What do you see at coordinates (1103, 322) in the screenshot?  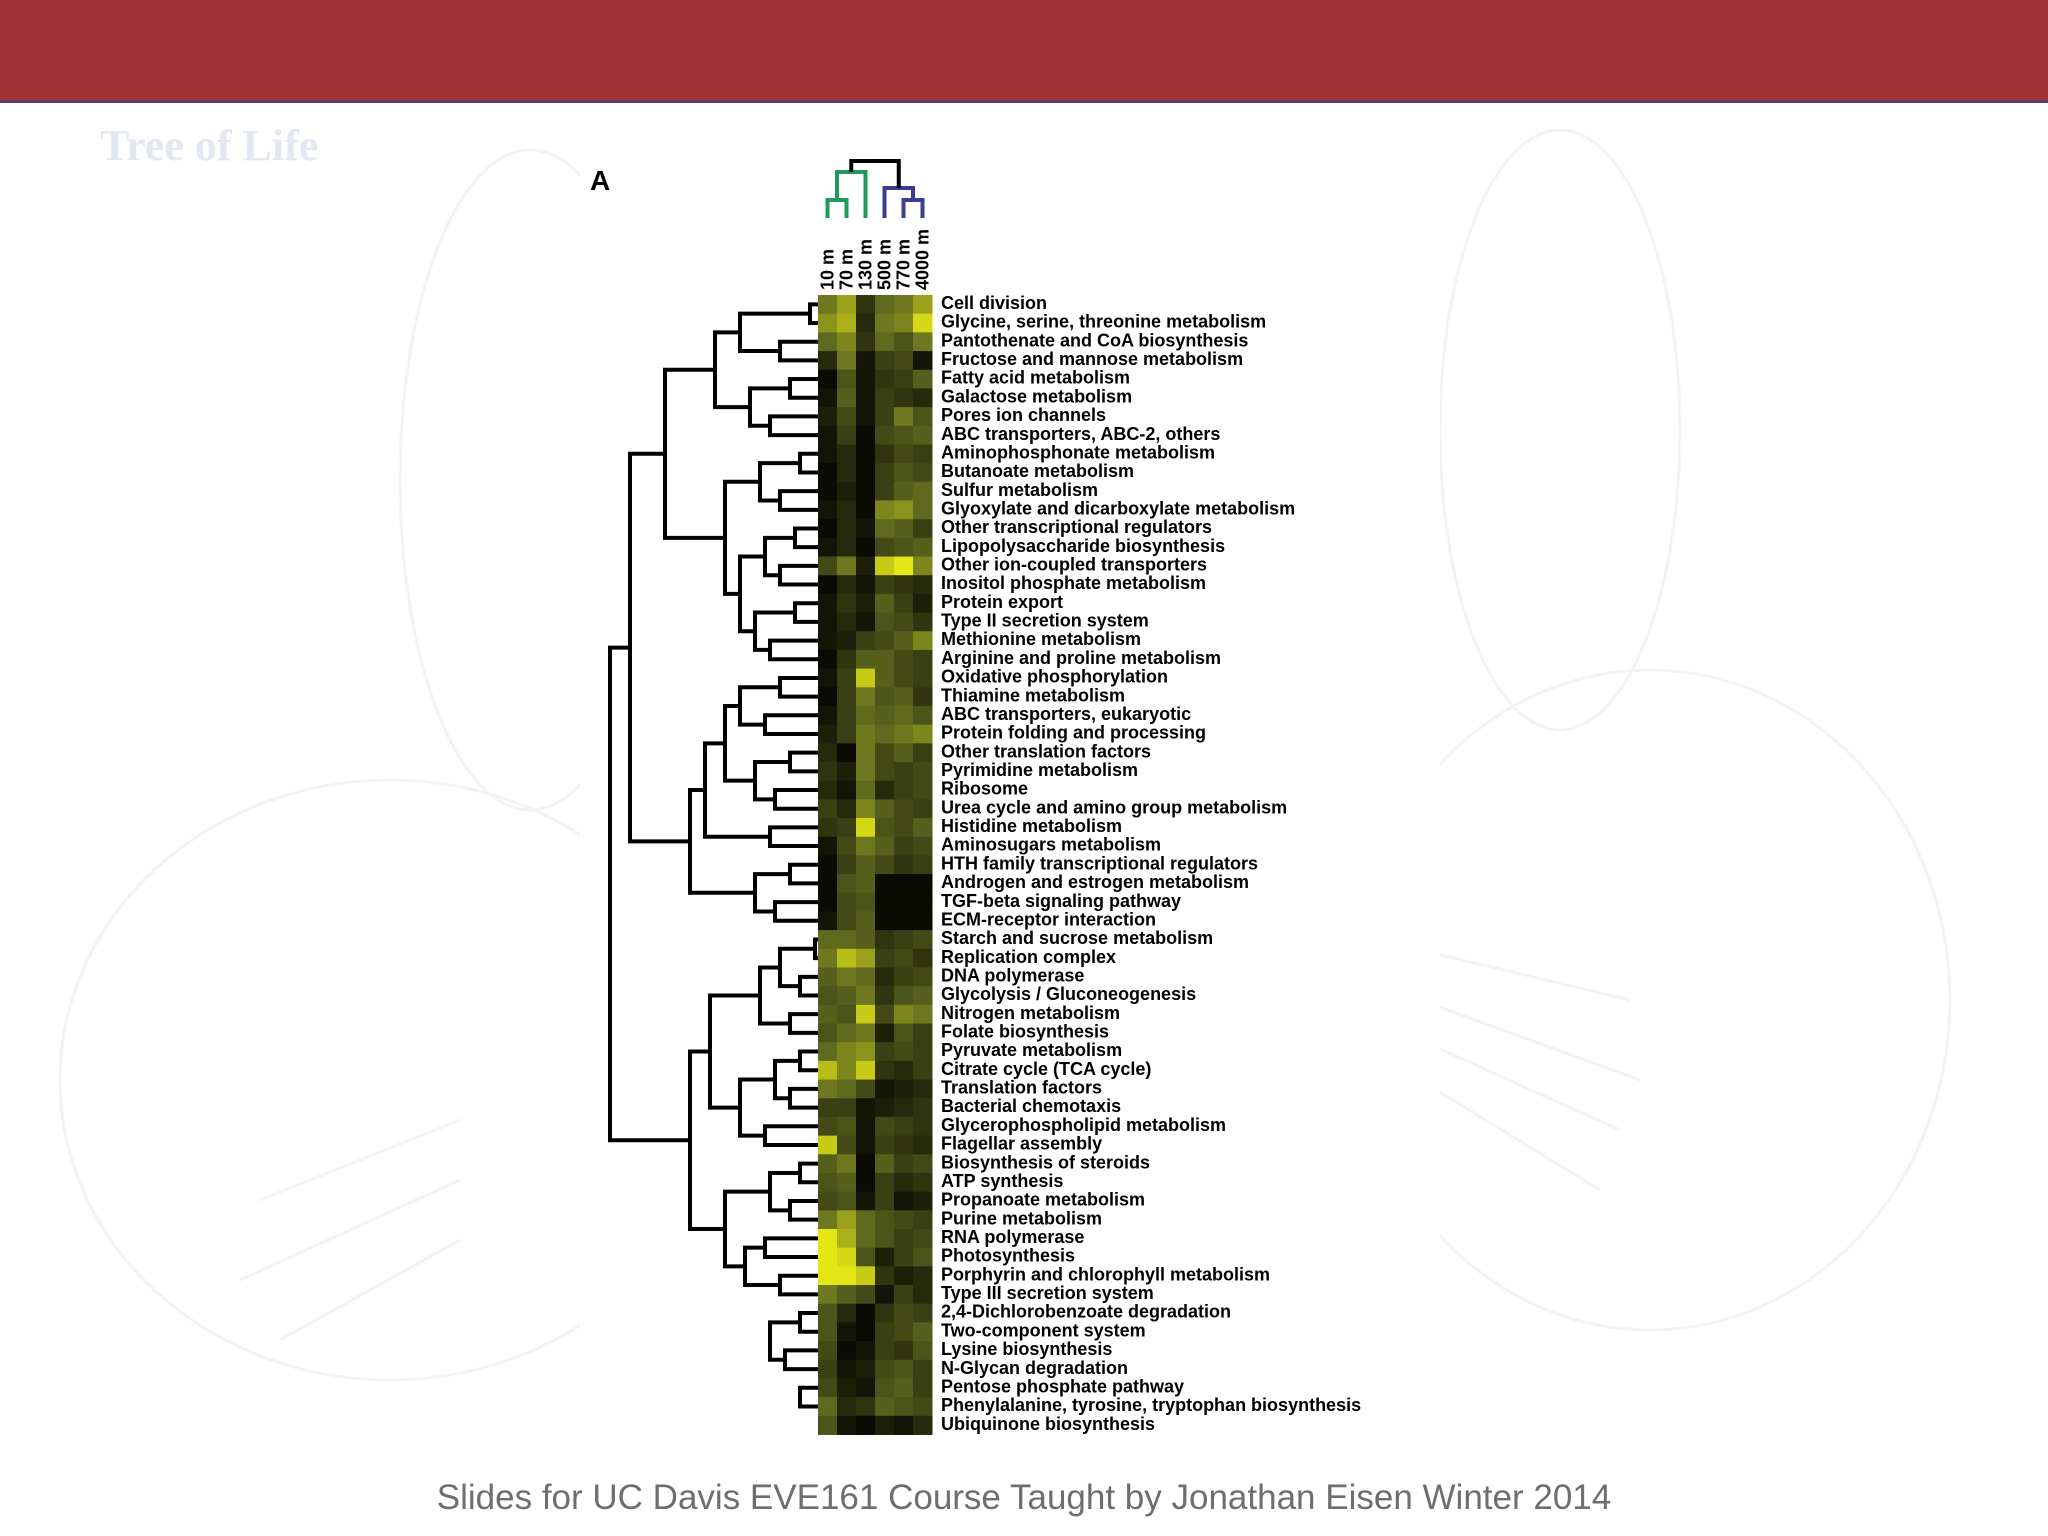 I see `row-label: Glycine, serine, threonine metabolism` at bounding box center [1103, 322].